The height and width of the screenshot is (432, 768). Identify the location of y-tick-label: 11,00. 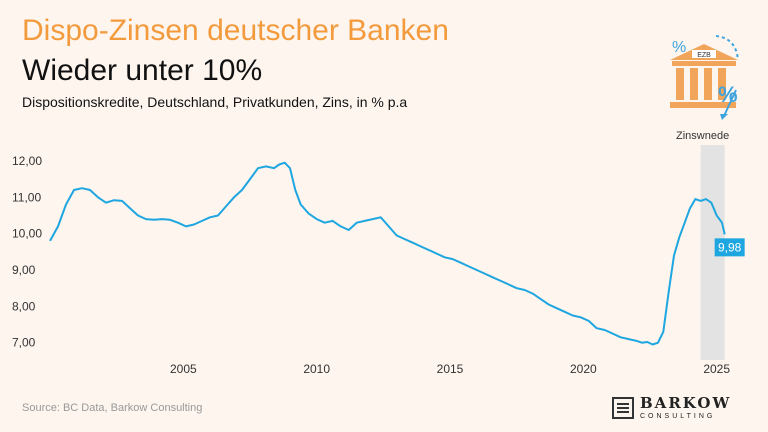
(26, 197).